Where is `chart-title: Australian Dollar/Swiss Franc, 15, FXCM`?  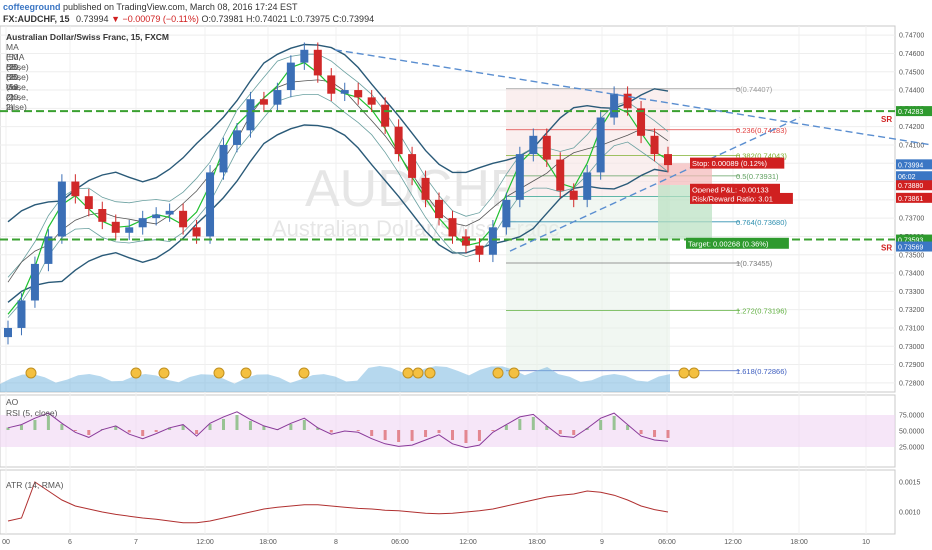 chart-title: Australian Dollar/Swiss Franc, 15, FXCM is located at coordinates (87, 37).